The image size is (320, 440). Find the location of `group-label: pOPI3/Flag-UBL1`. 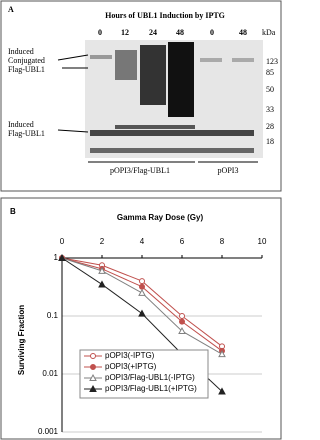

group-label: pOPI3/Flag-UBL1 is located at coordinates (140, 170).